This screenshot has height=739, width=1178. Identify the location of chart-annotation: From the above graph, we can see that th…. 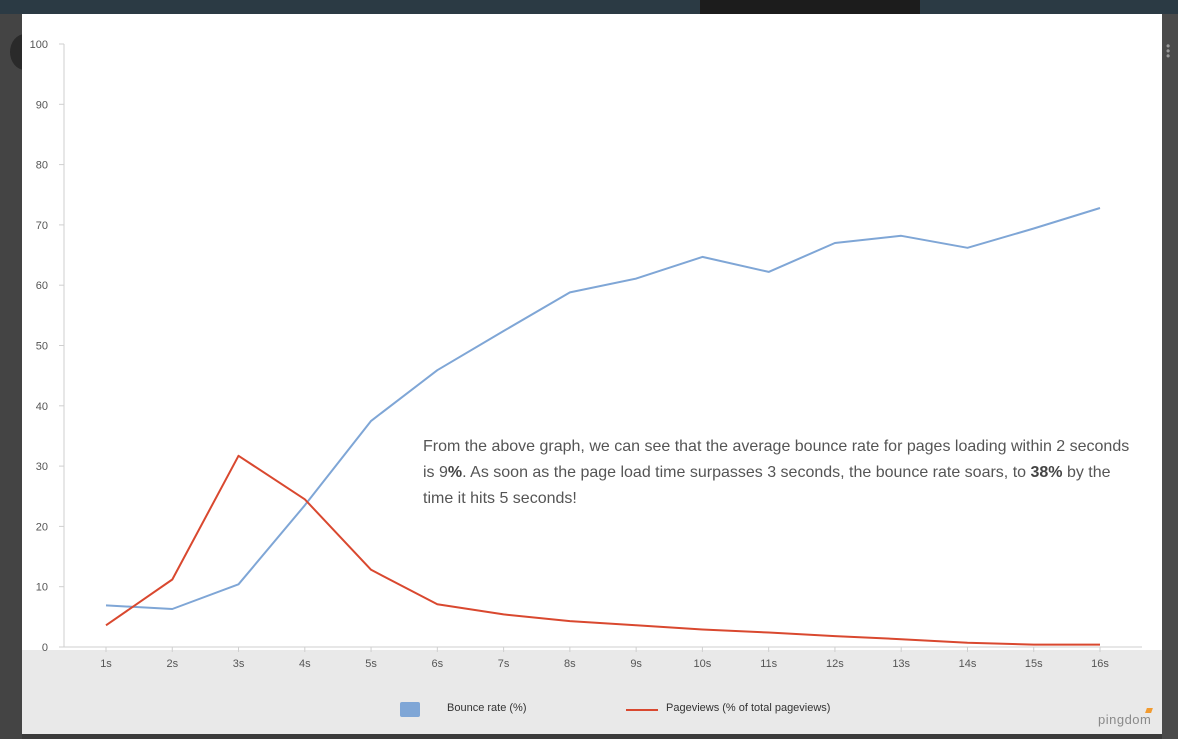
(778, 473).